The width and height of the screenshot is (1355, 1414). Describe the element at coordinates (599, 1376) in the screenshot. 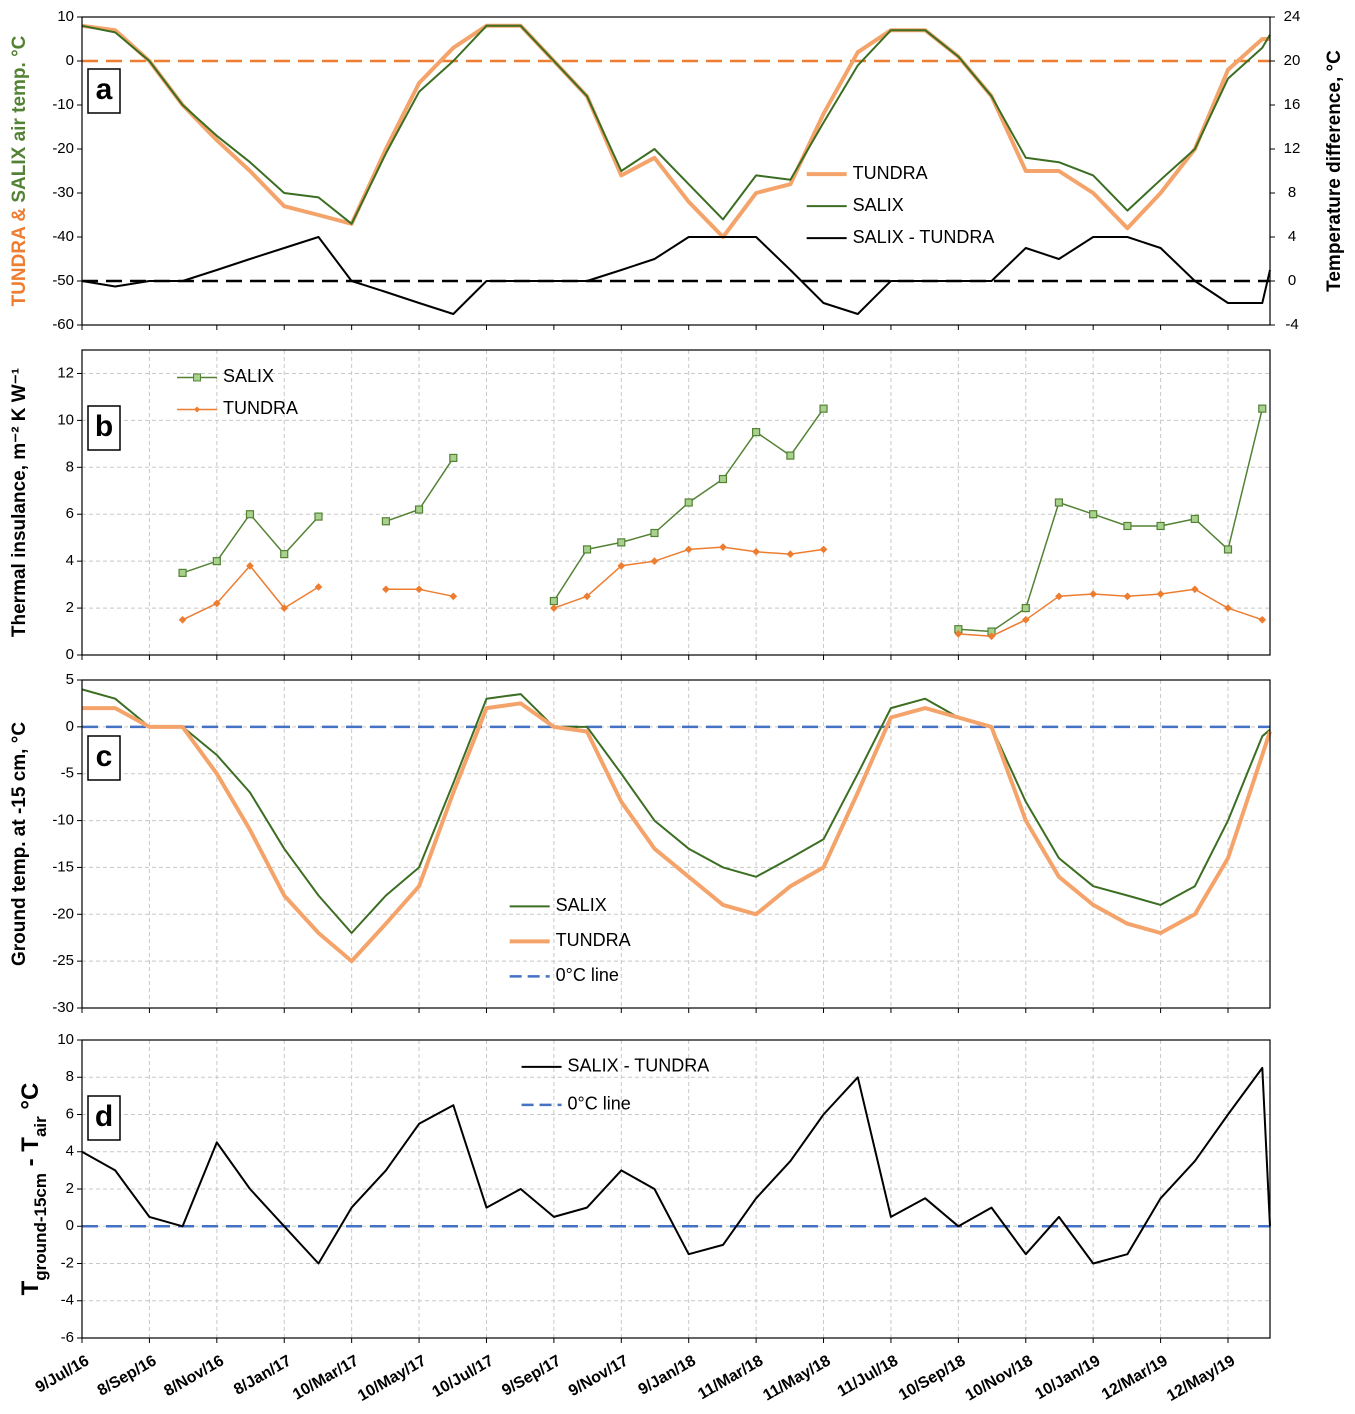

I see `x-tick-label: 9/Nov/17` at that location.